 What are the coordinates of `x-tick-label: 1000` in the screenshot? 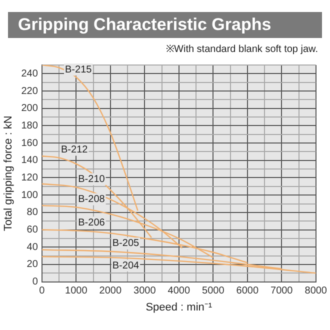 It's located at (76, 291).